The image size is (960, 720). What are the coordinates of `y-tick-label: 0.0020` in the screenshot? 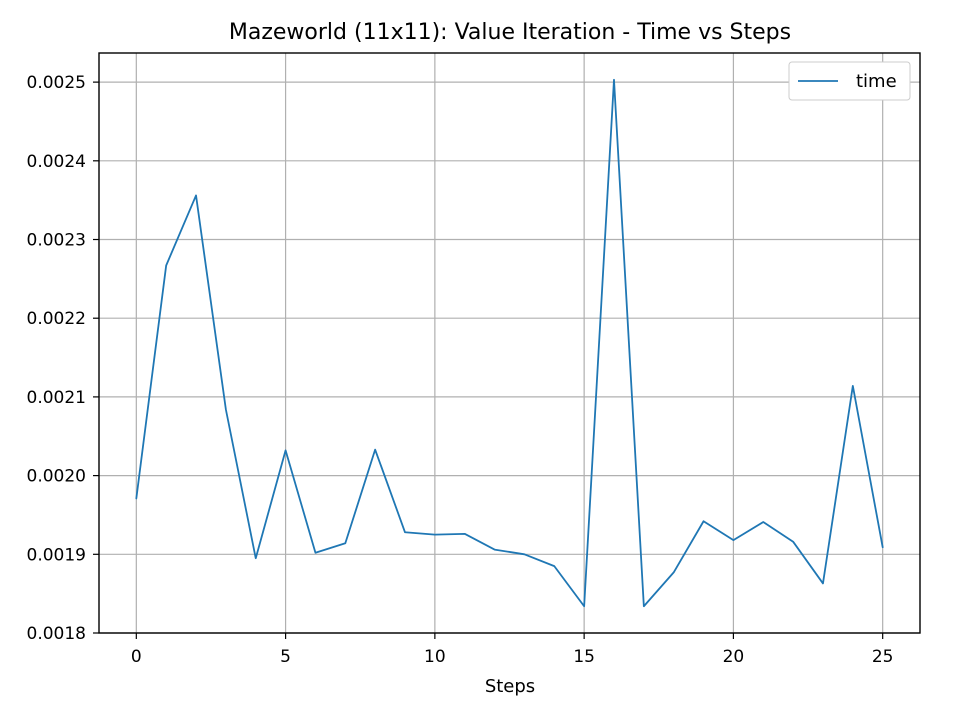 It's located at (56, 477).